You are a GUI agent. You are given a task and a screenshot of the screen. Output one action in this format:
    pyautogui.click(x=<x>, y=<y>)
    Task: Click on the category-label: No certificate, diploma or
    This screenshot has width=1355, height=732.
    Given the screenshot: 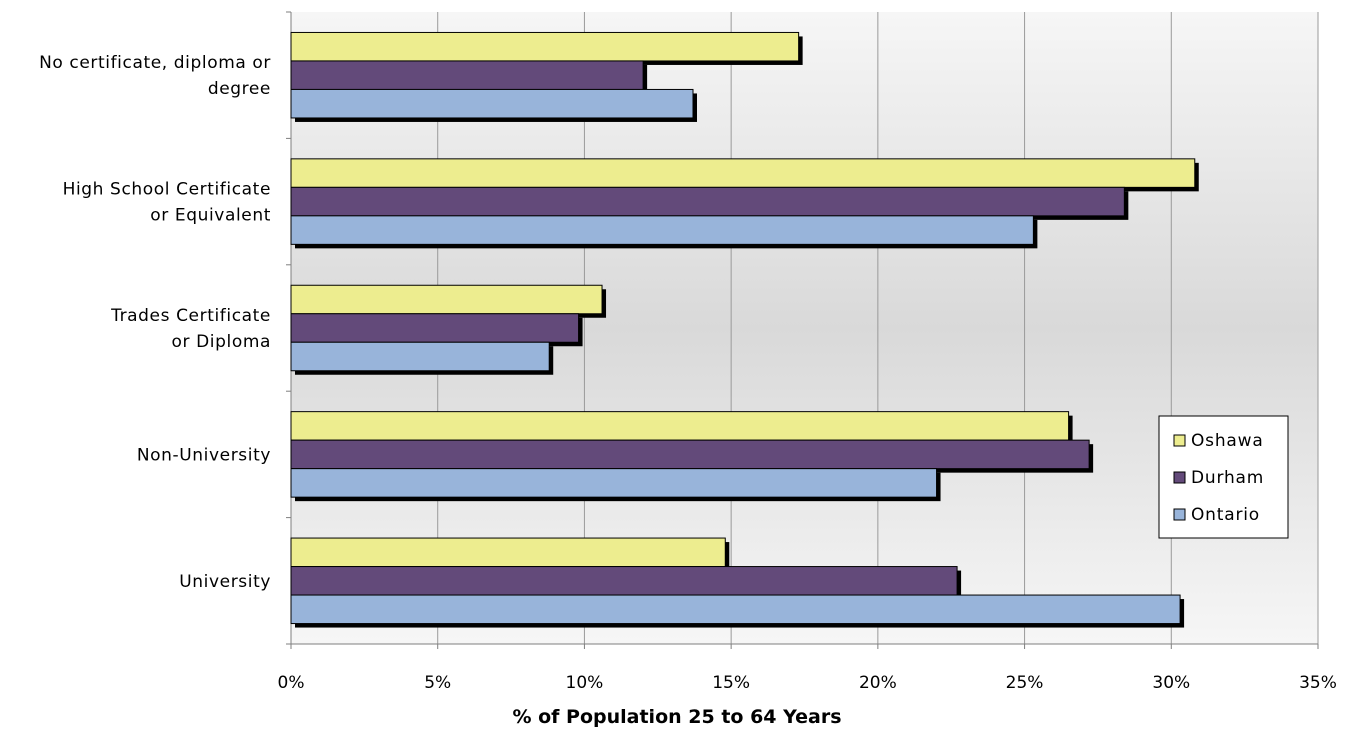 What is the action you would take?
    pyautogui.click(x=155, y=63)
    